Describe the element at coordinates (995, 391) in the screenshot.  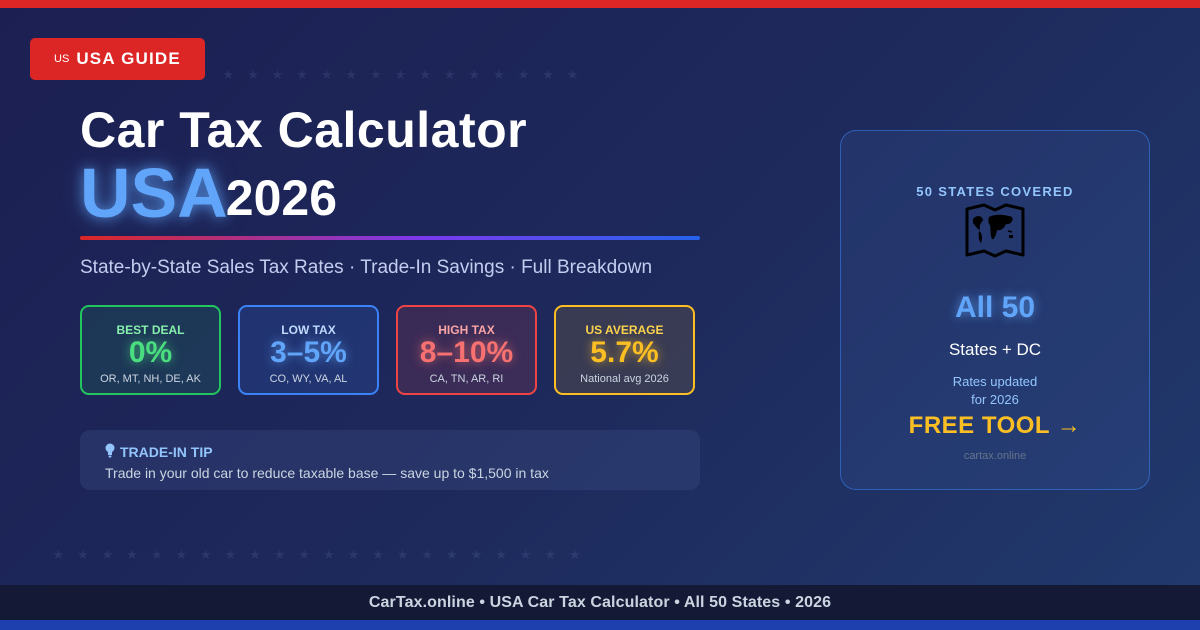
I see `rates-updated: Rates updated for 2026` at that location.